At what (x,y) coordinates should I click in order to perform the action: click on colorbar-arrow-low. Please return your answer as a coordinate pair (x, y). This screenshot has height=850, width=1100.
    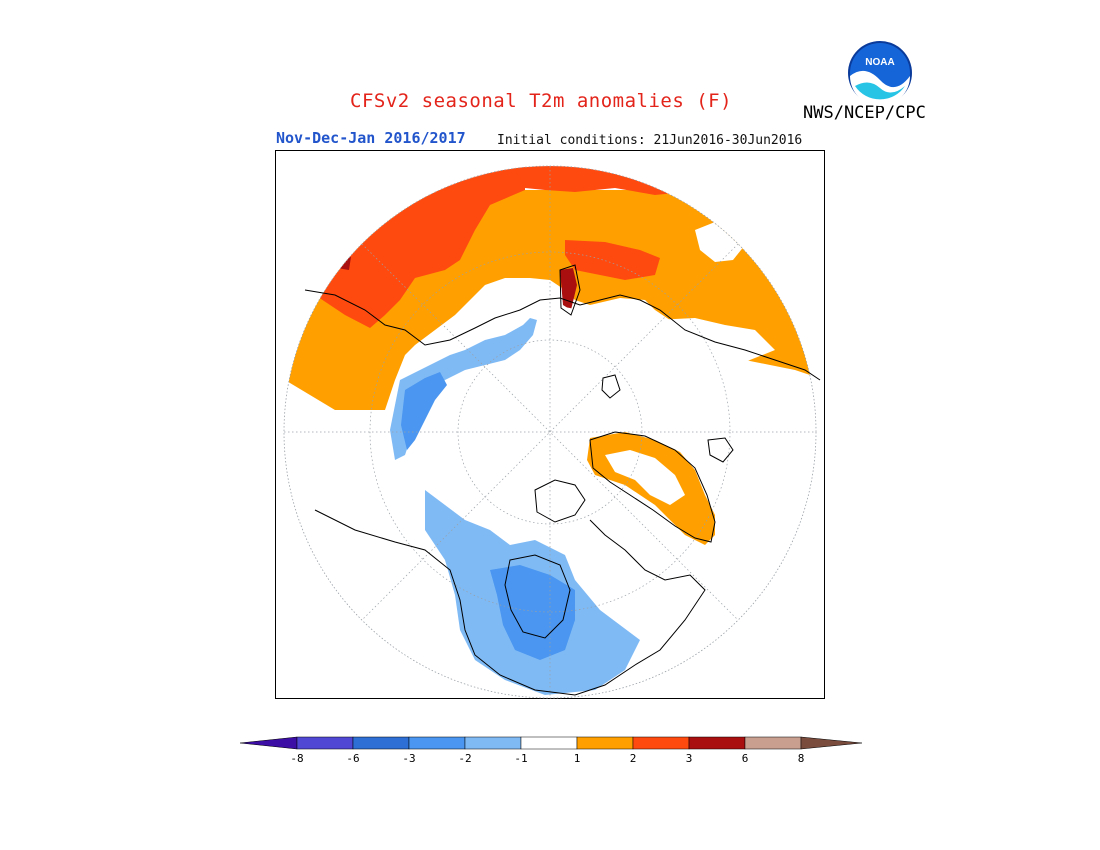
    Looking at the image, I should click on (269, 743).